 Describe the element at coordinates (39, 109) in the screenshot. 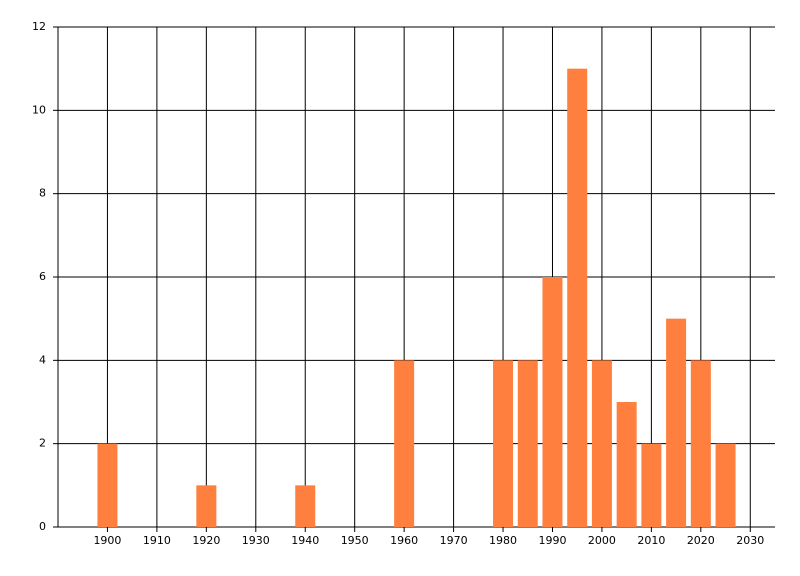

I see `y-tick-label: 10` at that location.